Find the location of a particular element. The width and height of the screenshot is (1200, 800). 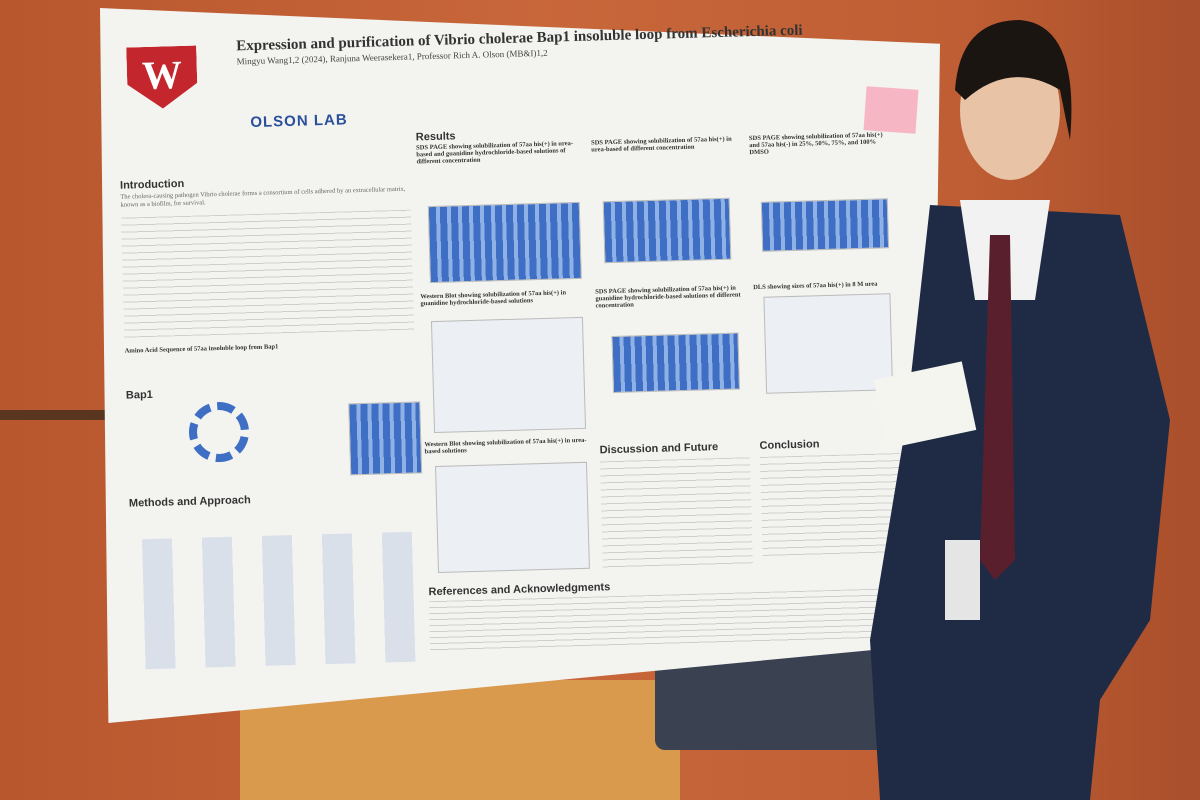

hair is located at coordinates (1013, 80).